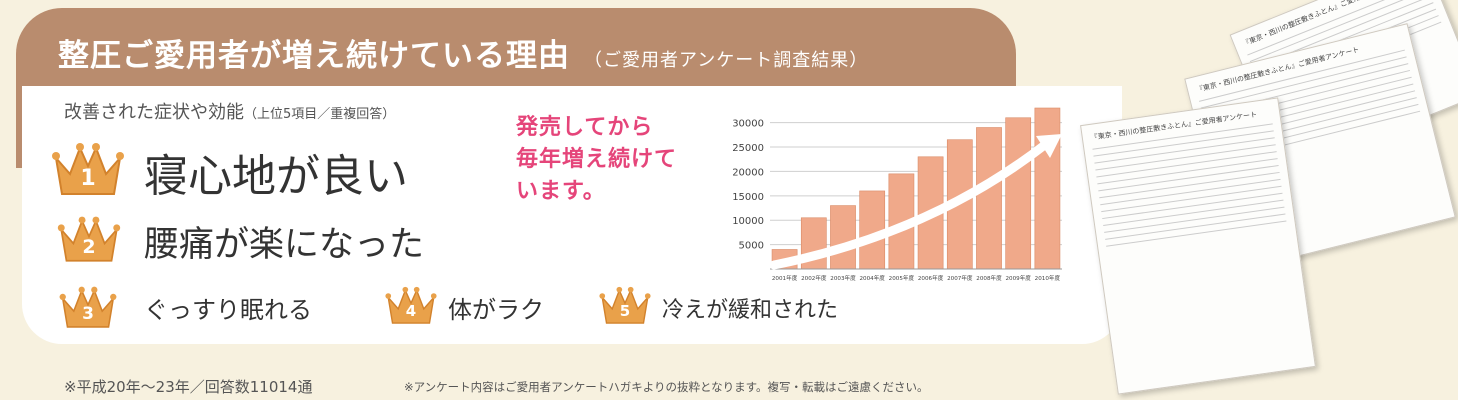  I want to click on x-tick-label: 2010年度, so click(1048, 278).